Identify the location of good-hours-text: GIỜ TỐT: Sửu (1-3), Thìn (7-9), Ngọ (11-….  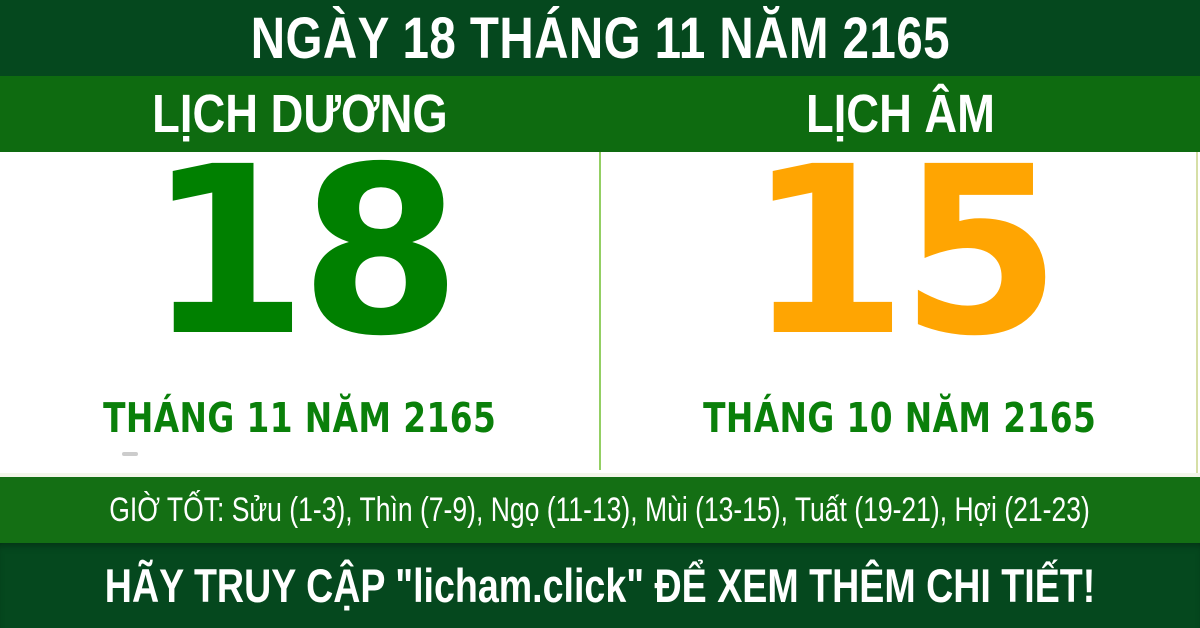
(600, 509).